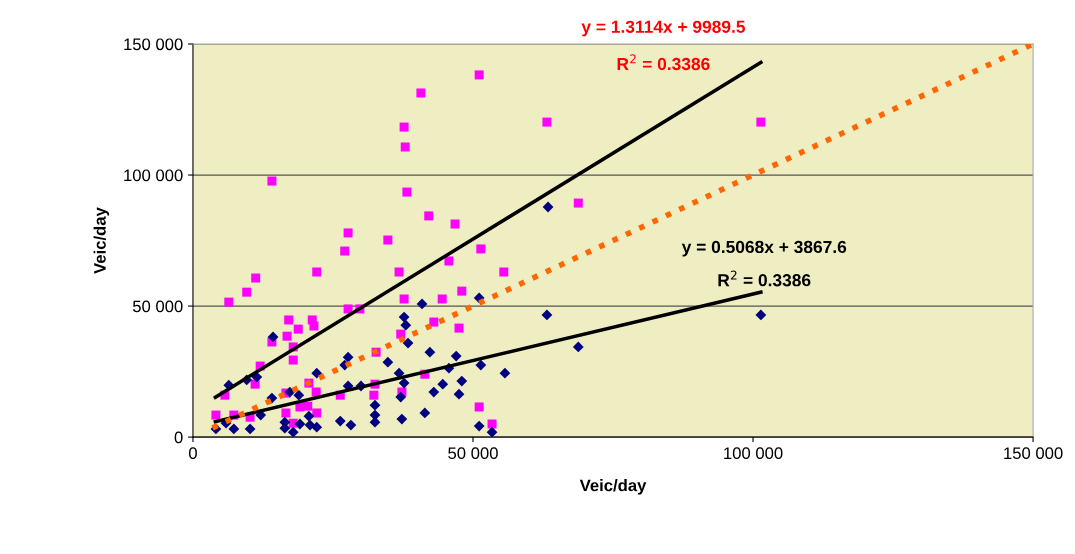 This screenshot has height=554, width=1075. Describe the element at coordinates (1033, 453) in the screenshot. I see `x-tick-label: 150 000` at that location.